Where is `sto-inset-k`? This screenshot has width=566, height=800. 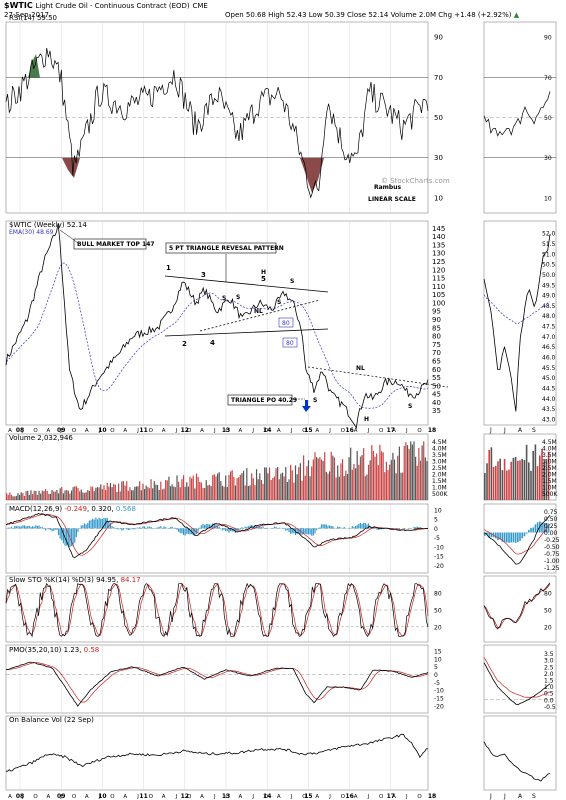
sto-inset-k is located at coordinates (517, 606).